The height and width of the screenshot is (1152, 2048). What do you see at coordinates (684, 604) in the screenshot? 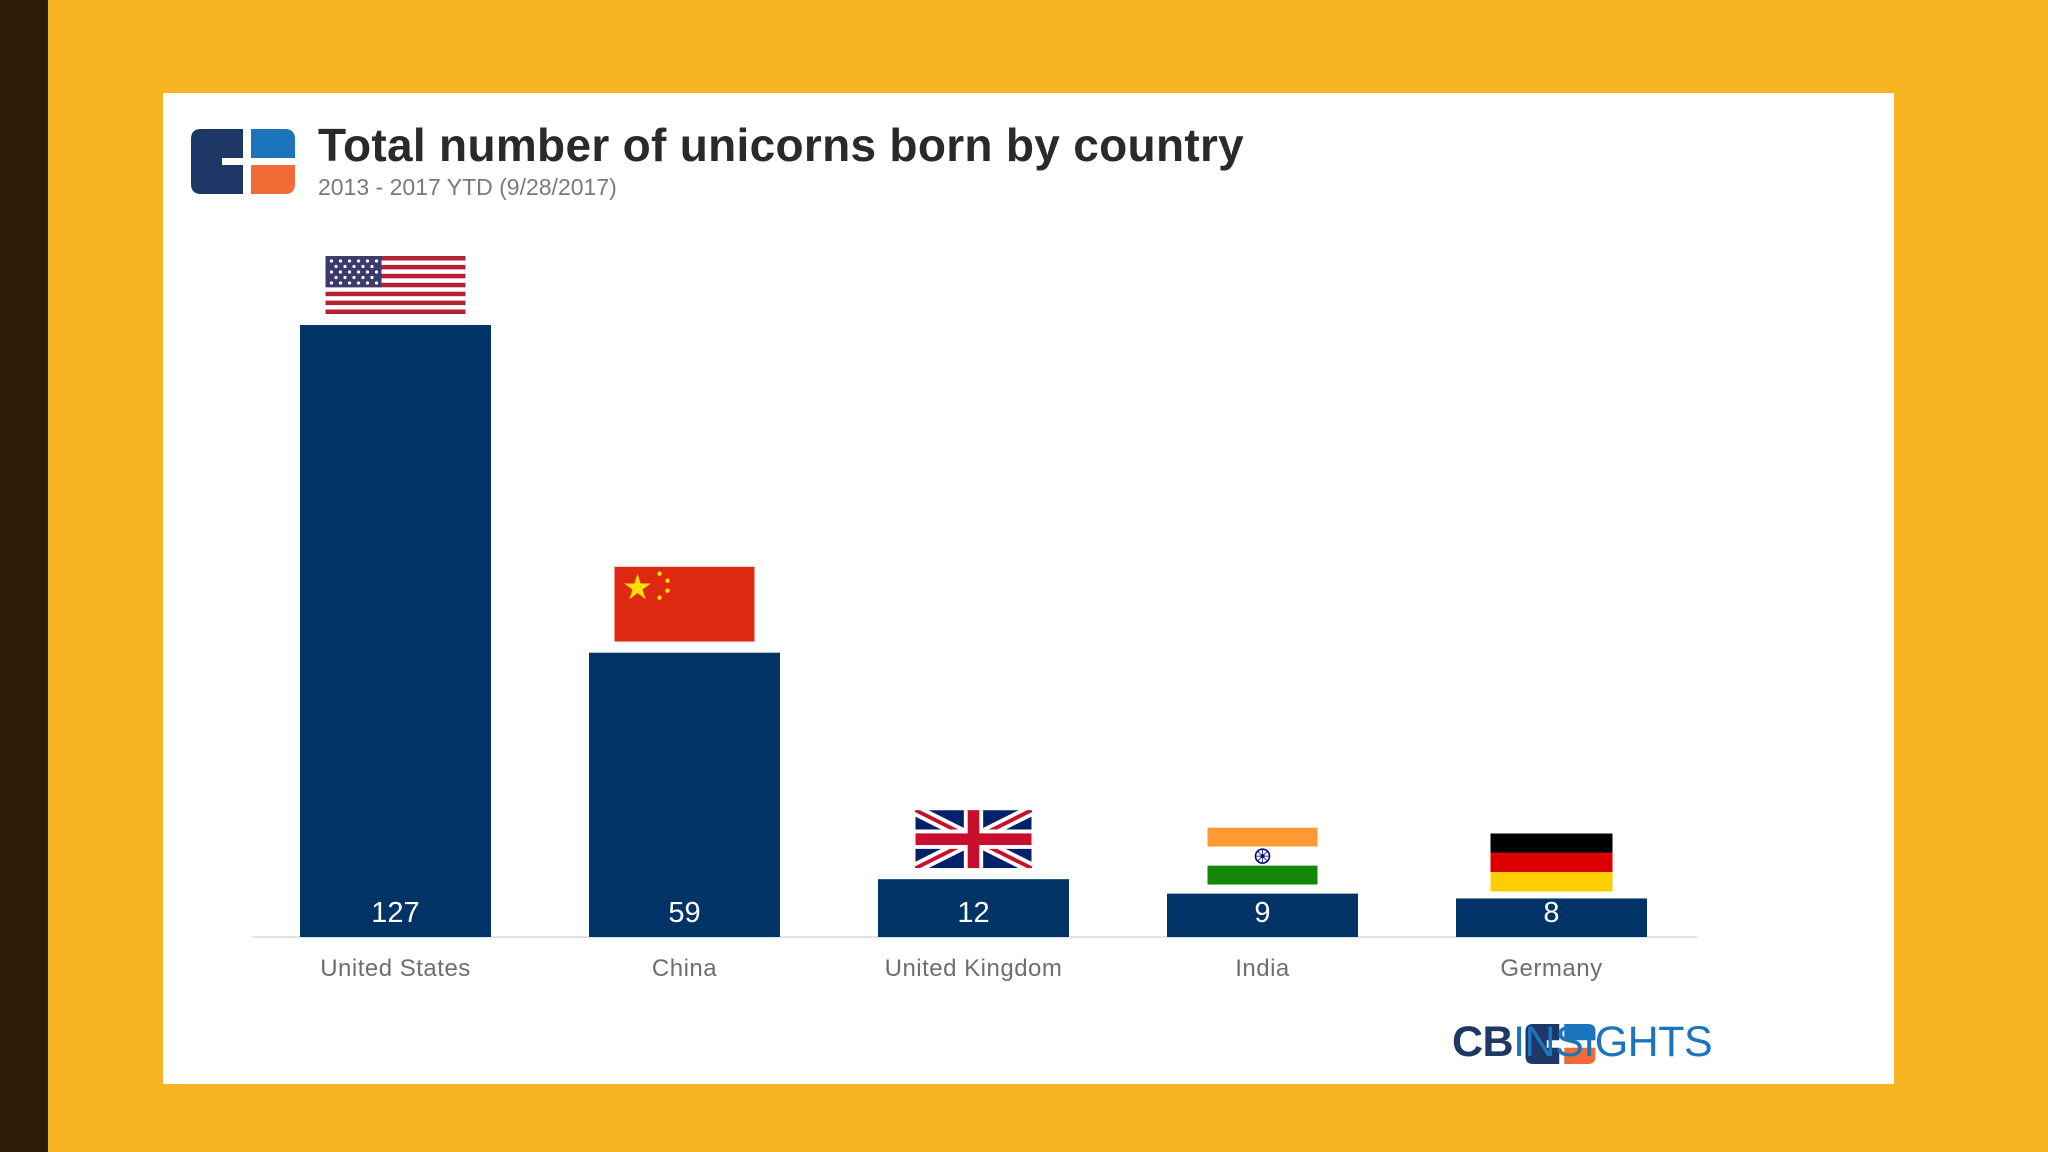
I see `china-flag-icon` at bounding box center [684, 604].